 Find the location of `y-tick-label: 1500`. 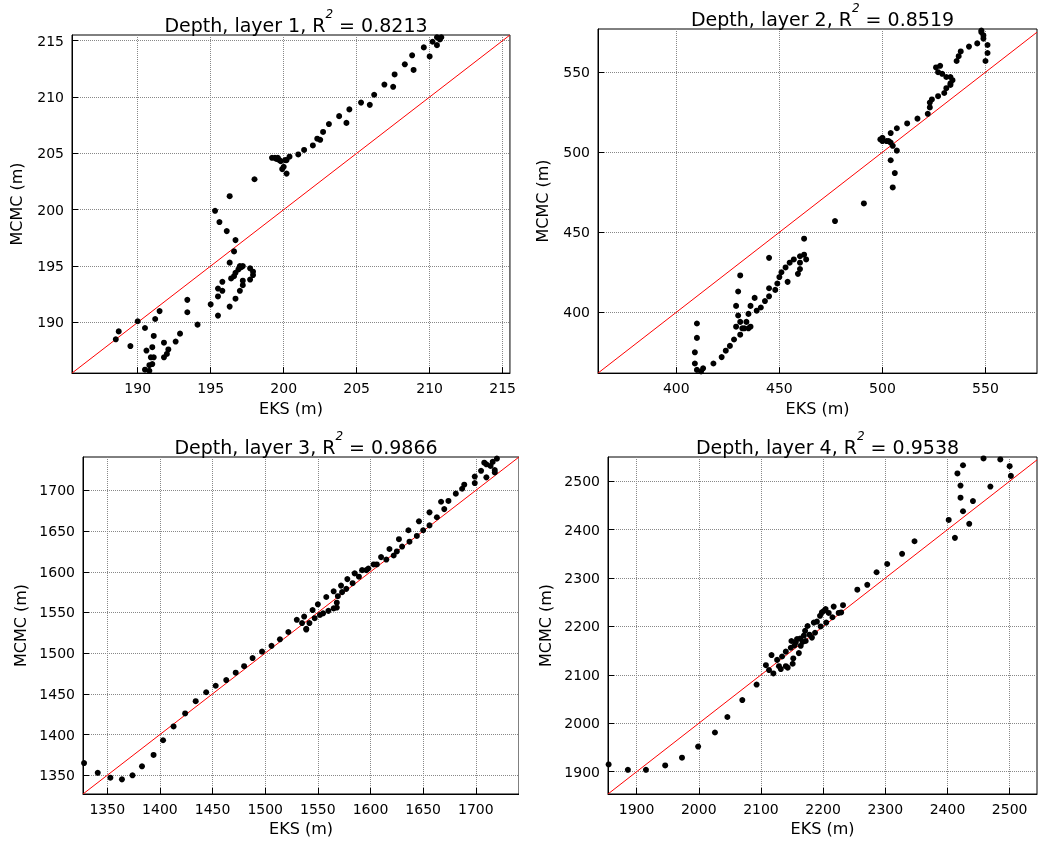

y-tick-label: 1500 is located at coordinates (57, 653).